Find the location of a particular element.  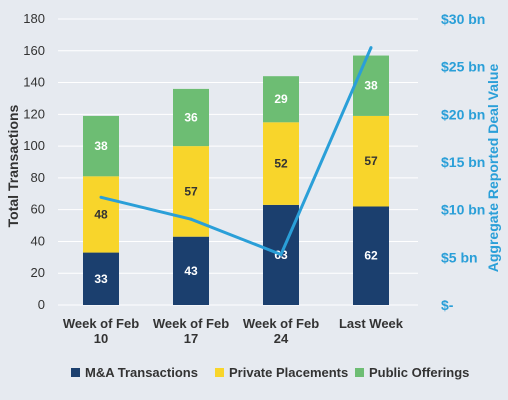

x-category-label: 10 is located at coordinates (101, 338).